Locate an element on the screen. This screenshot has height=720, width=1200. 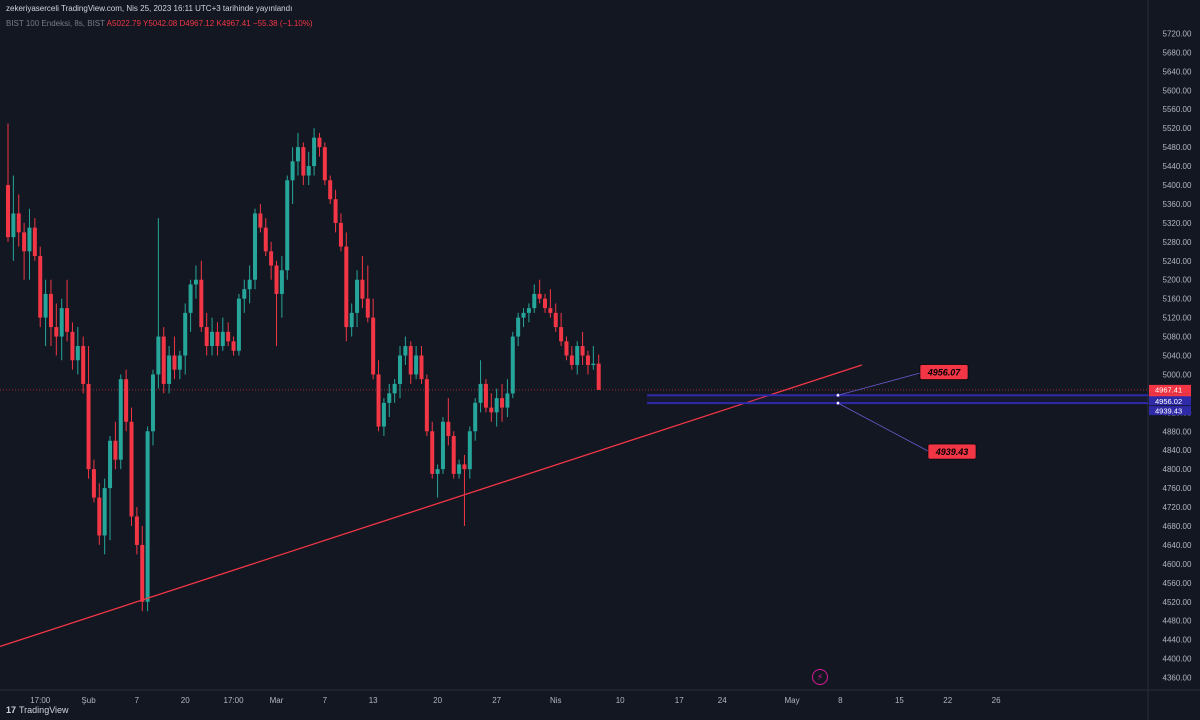
y-tick-label: 5160.00 is located at coordinates (1177, 299).